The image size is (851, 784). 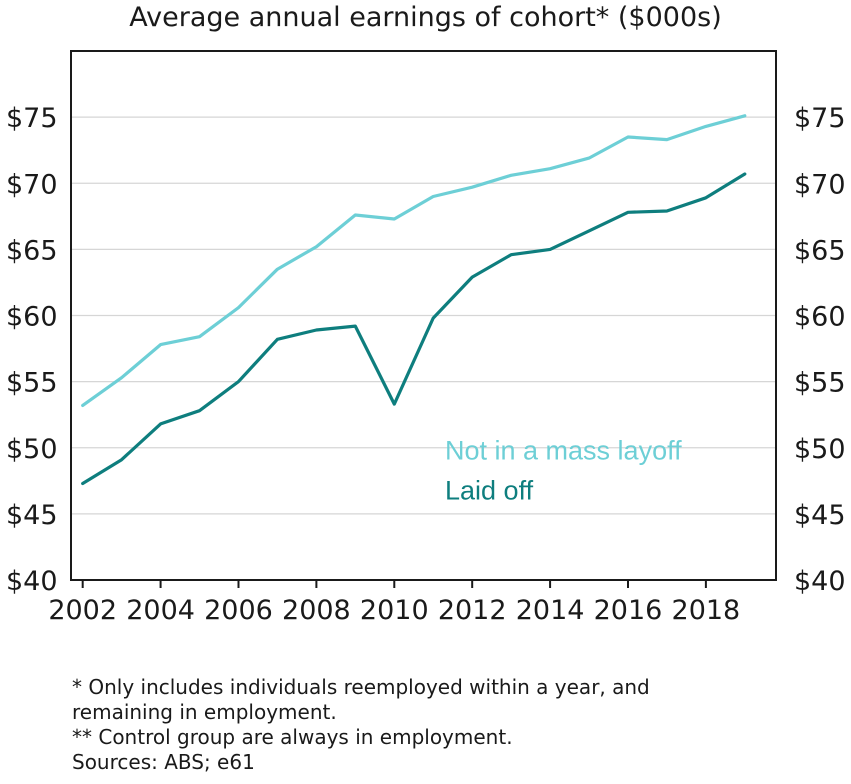 I want to click on series-label-laid-off: Laid off, so click(x=489, y=490).